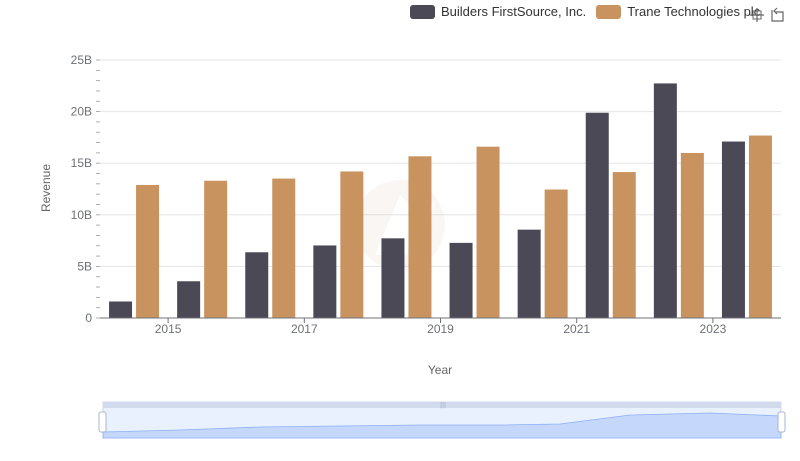  I want to click on bar-trane-2018, so click(420, 237).